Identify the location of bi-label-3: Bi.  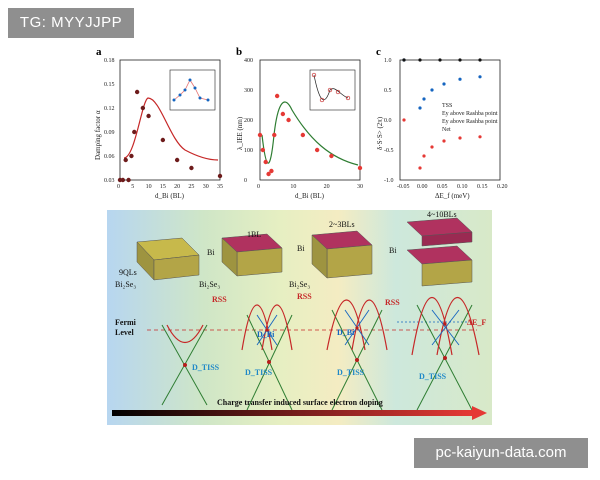
(301, 248).